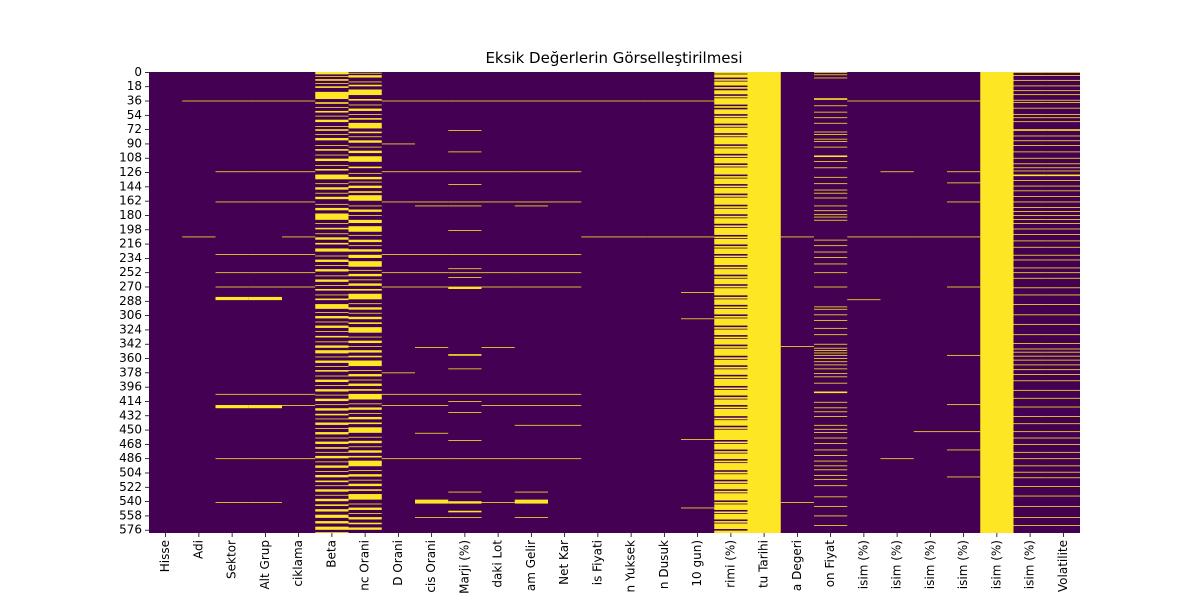  Describe the element at coordinates (398, 563) in the screenshot. I see `x-tick-label: D Orani` at that location.